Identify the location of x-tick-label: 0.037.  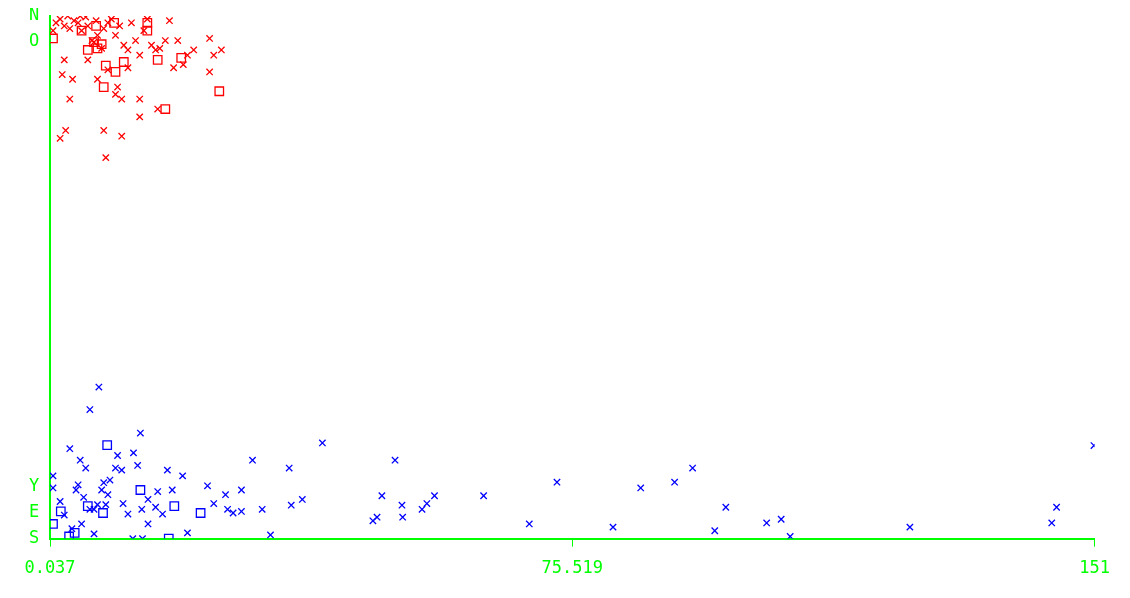
(50, 567).